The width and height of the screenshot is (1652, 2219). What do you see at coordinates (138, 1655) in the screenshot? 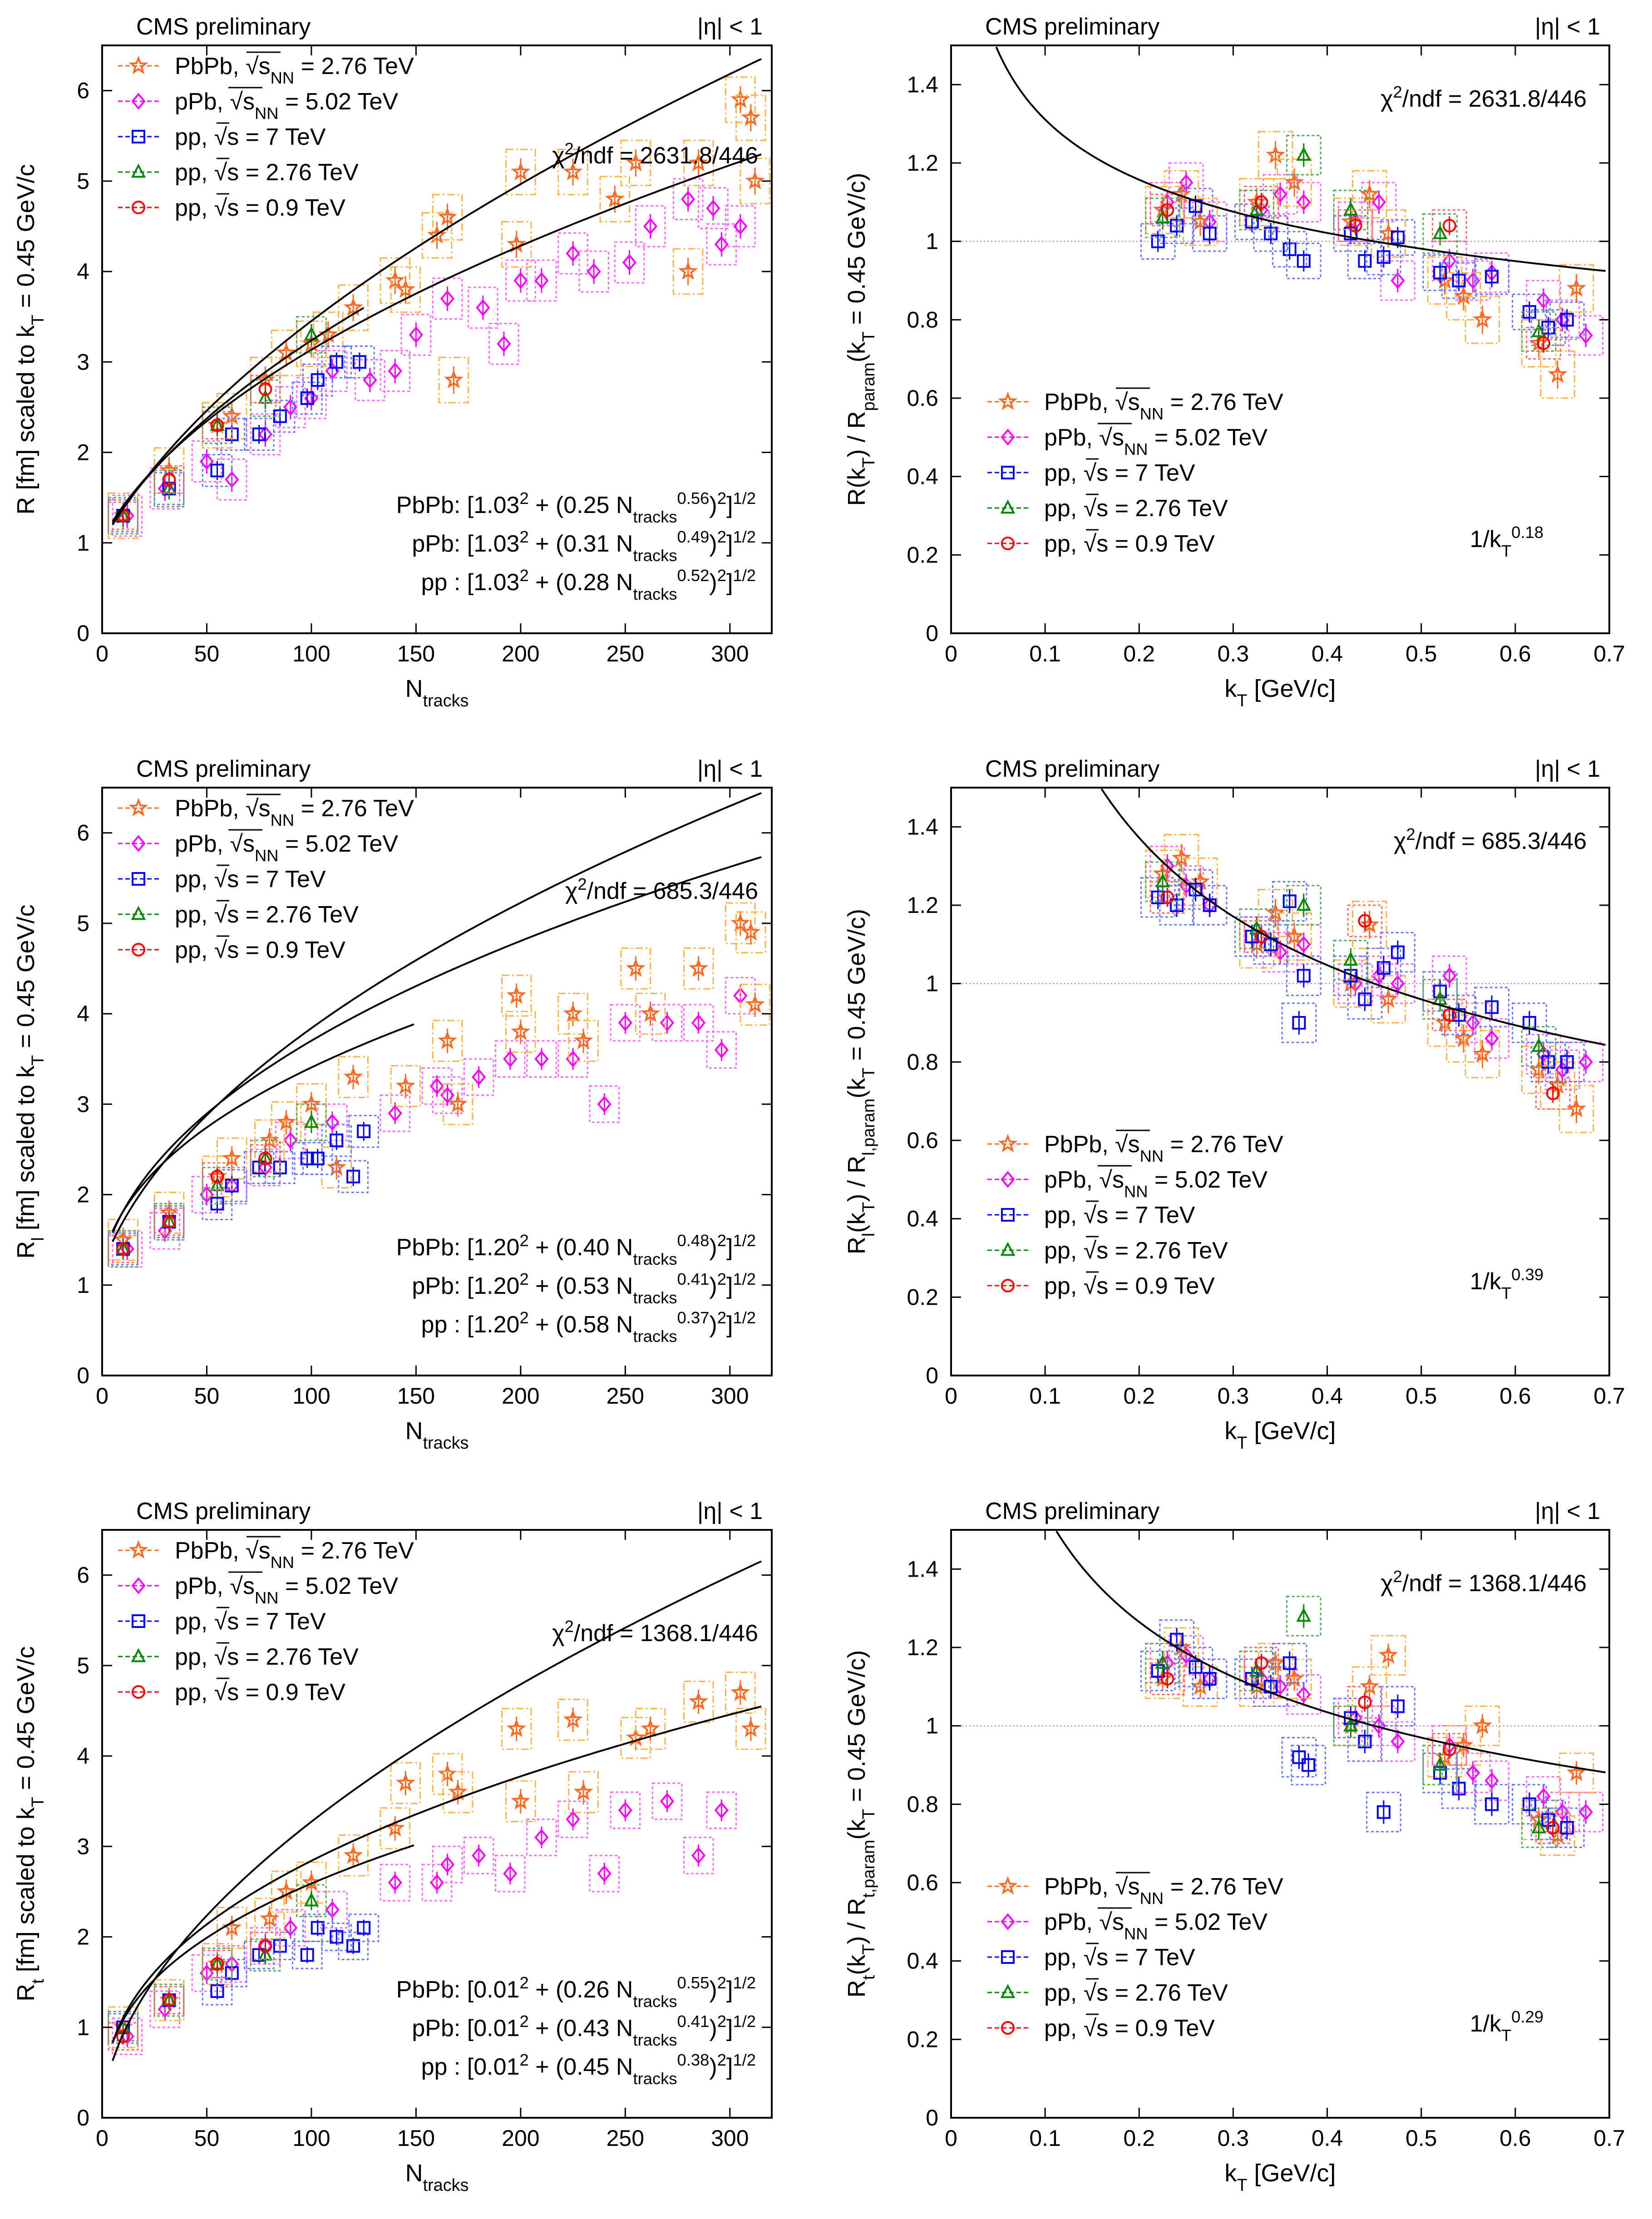
I see `legend-marker-pp276` at bounding box center [138, 1655].